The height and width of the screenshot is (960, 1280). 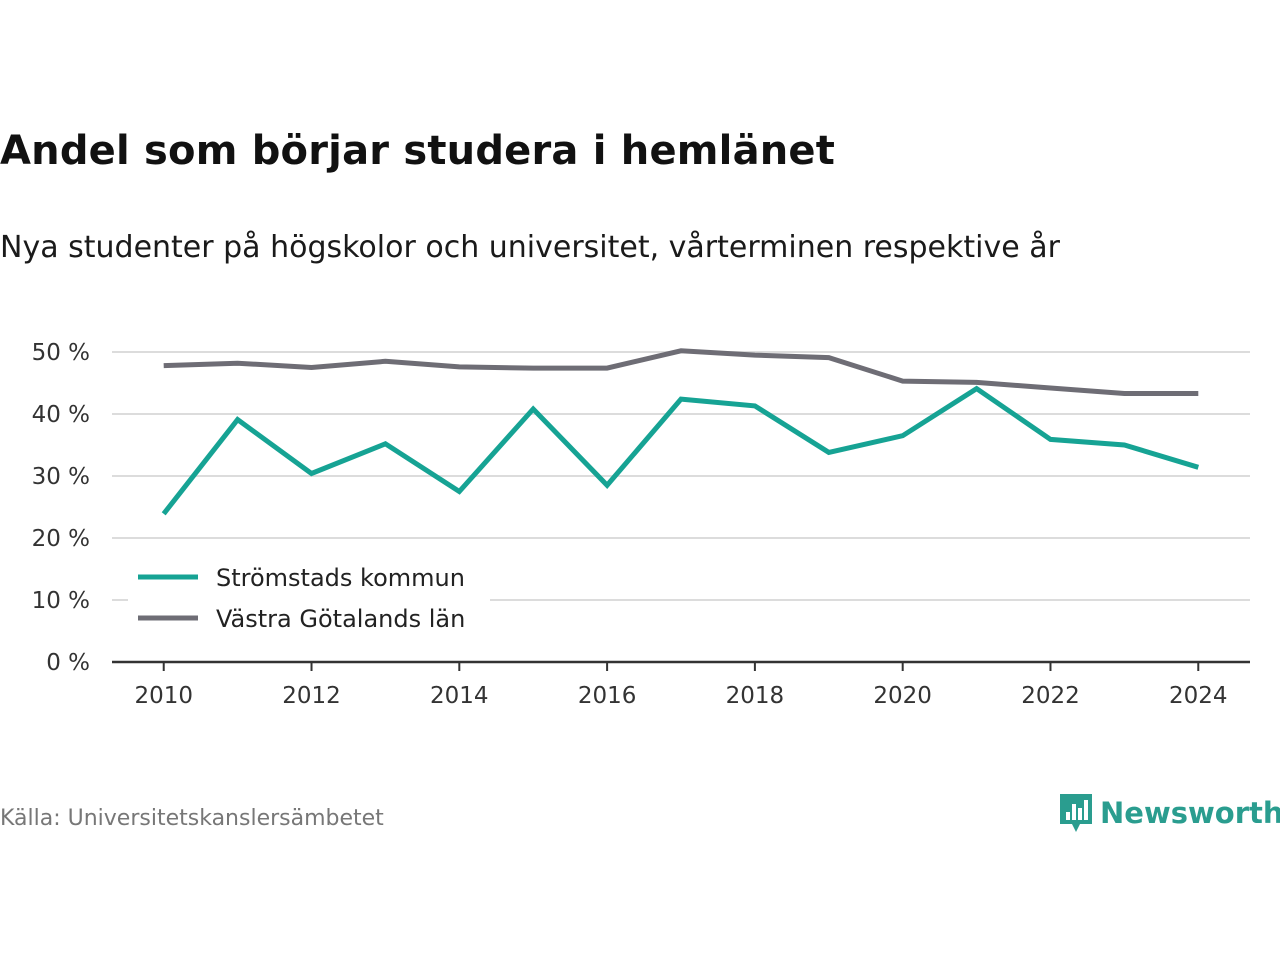 I want to click on y-tick-label: 30 %, so click(x=61, y=477).